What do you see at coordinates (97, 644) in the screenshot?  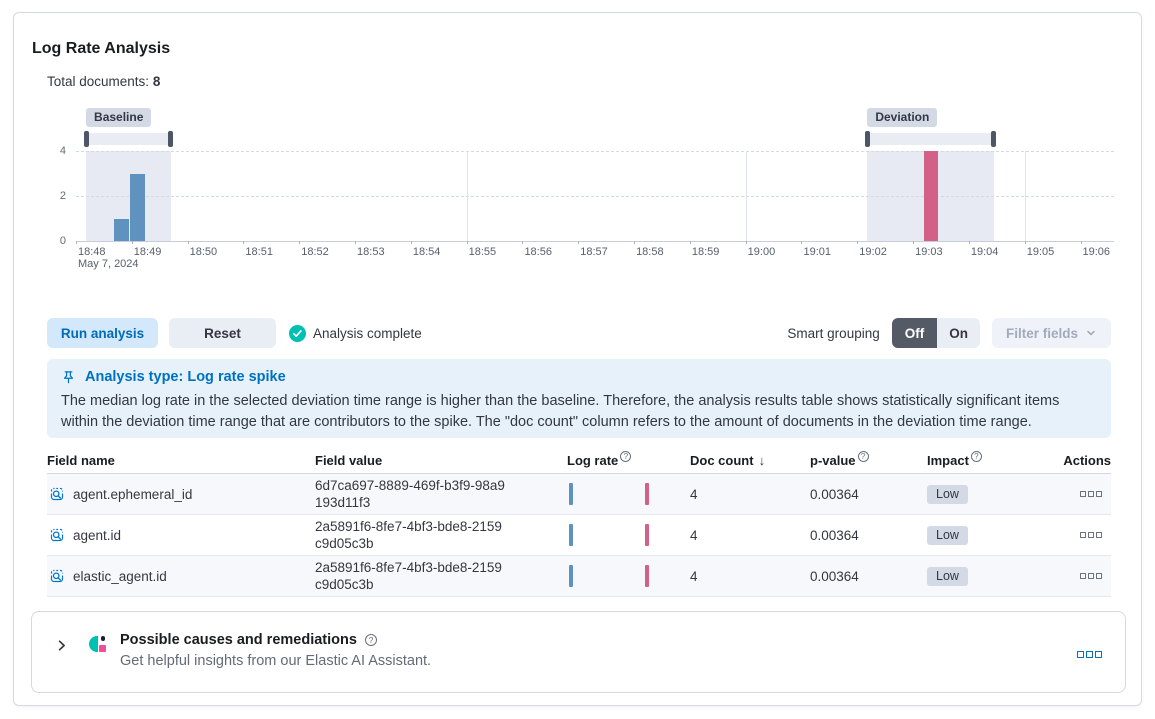 I see `elastic-ai-assistant-icon` at bounding box center [97, 644].